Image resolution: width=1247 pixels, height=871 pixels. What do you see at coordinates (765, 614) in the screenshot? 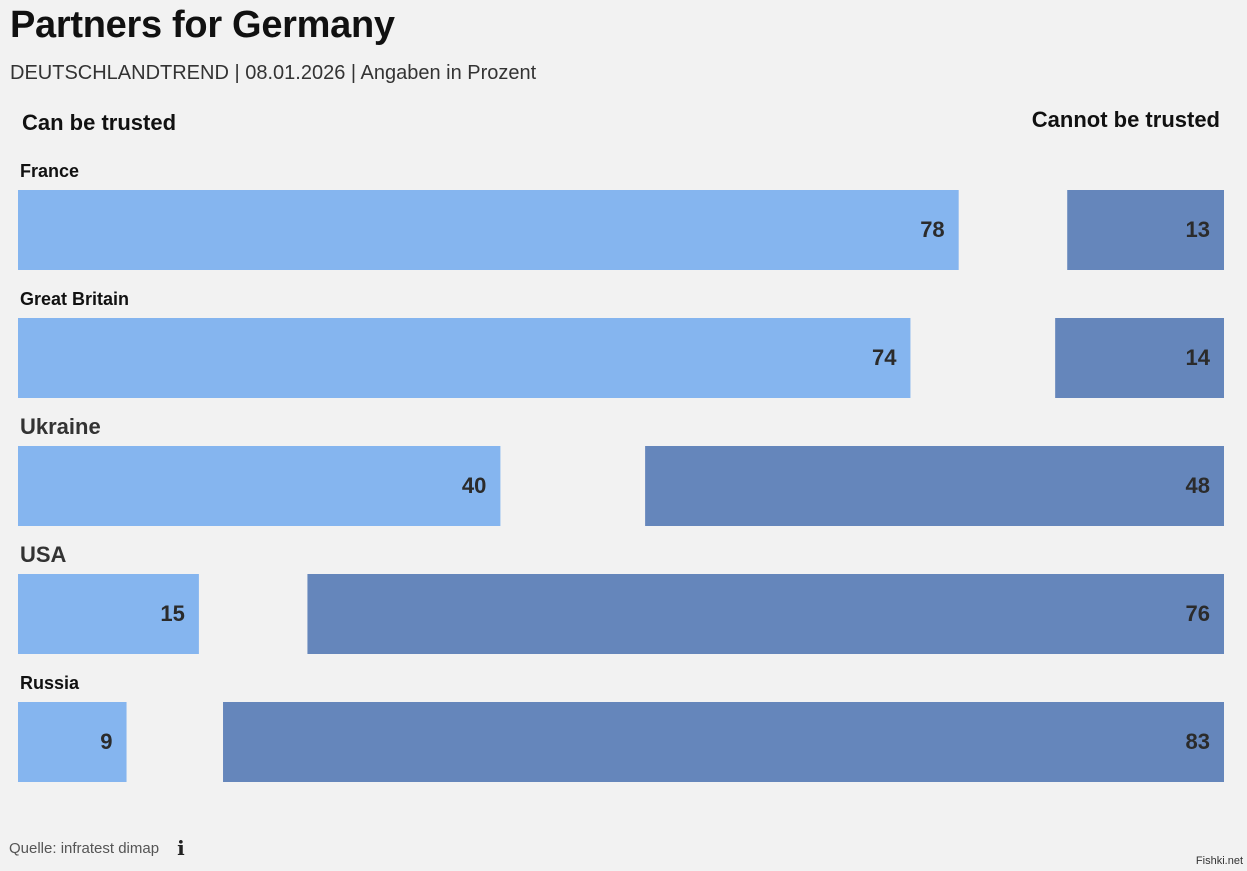
I see `bar-not-trusted-usa` at bounding box center [765, 614].